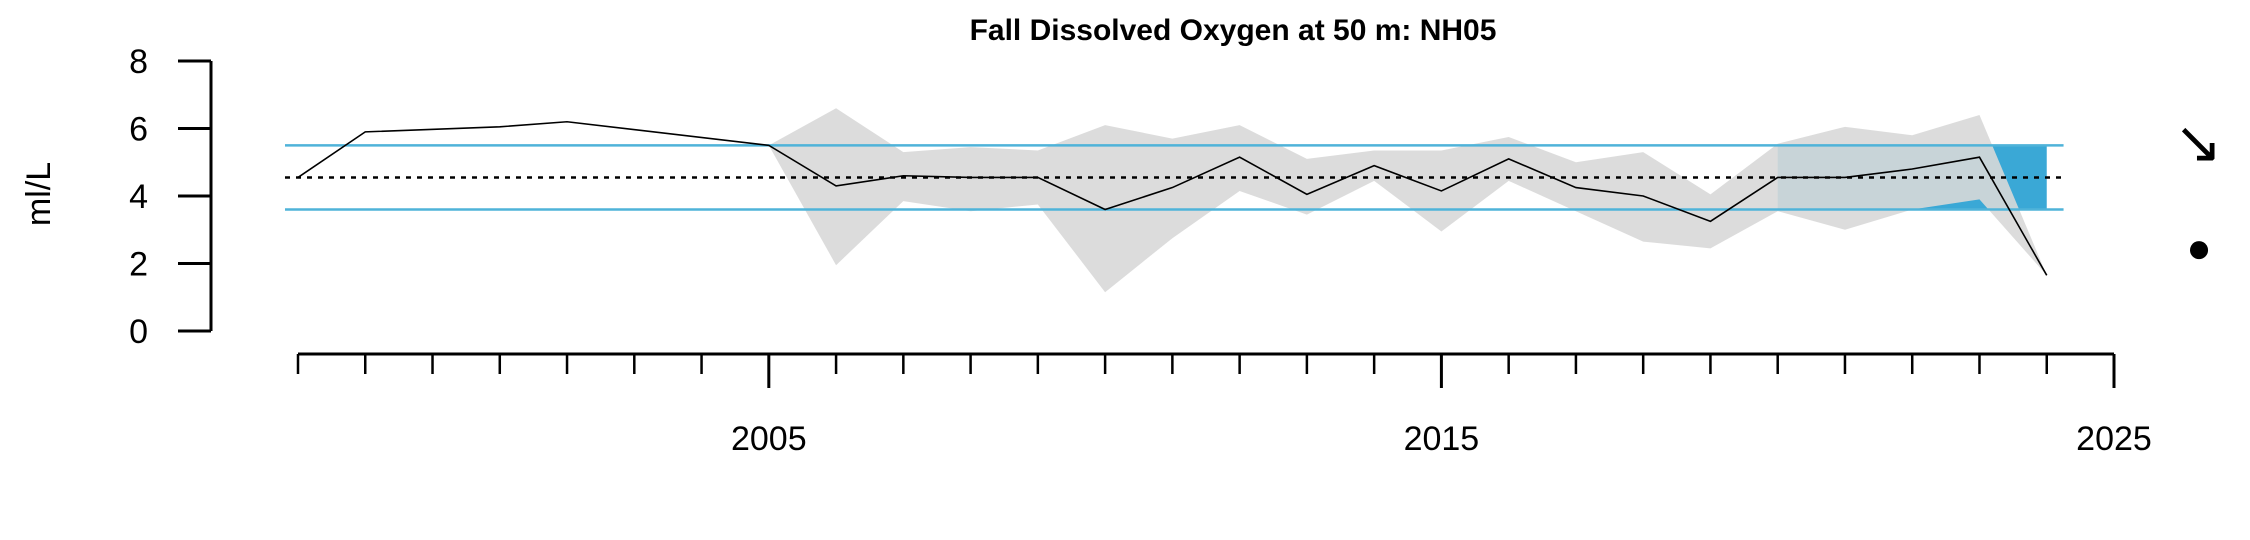 This screenshot has height=540, width=2250. I want to click on chart-title: Fall Dissolved Oxygen at 50 m: NH05, so click(1233, 30).